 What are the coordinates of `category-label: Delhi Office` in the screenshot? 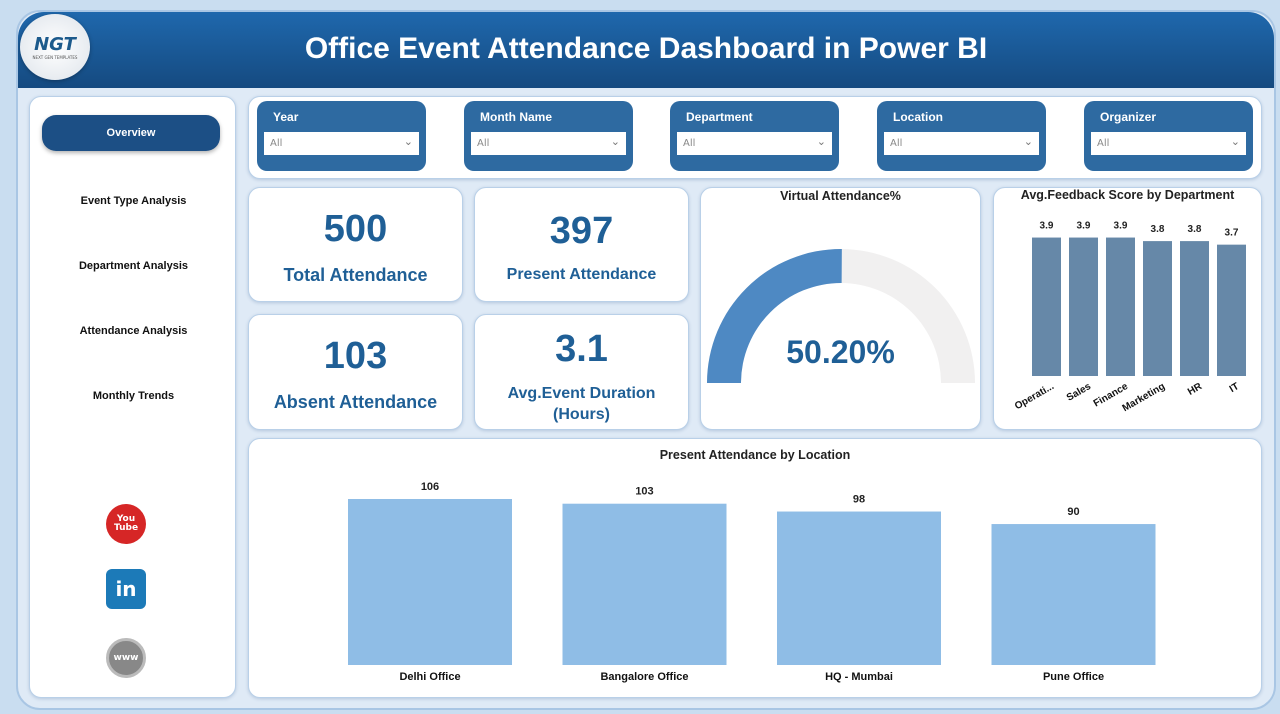 It's located at (429, 677).